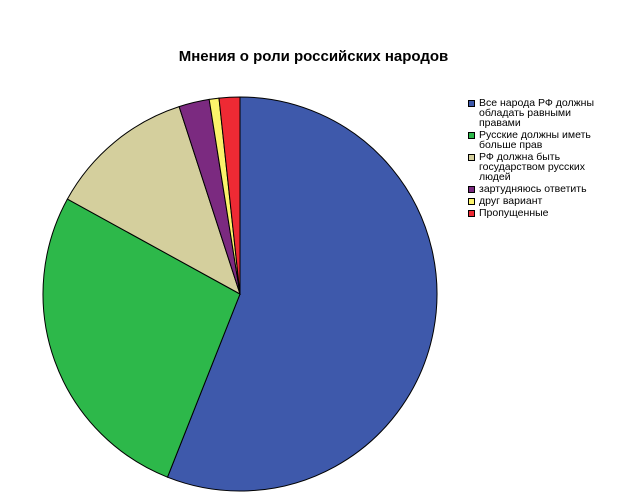 The height and width of the screenshot is (502, 627). I want to click on legend-label: Русские должны иметь больше прав, so click(535, 140).